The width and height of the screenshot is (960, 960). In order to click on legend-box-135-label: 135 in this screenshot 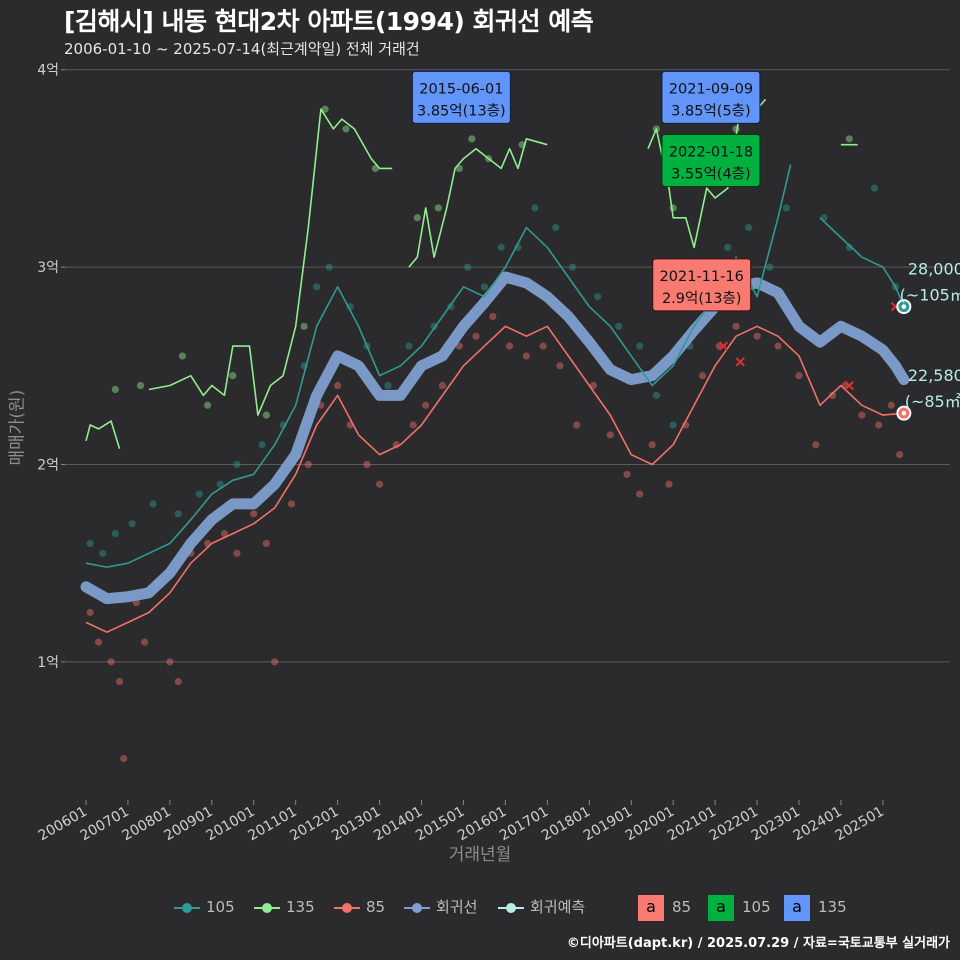, I will do `click(832, 907)`.